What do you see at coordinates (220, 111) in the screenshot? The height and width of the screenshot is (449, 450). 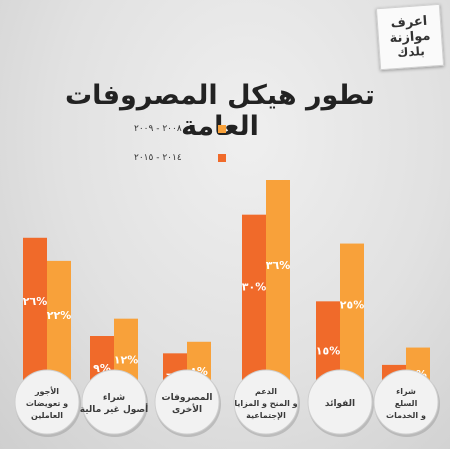 I see `chart-title: تطور هيكل المصروفات العامة` at bounding box center [220, 111].